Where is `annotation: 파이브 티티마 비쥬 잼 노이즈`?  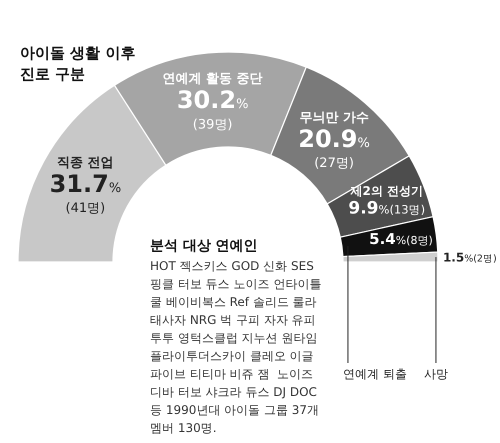 annotation: 파이브 티티마 비쥬 잼 노이즈 is located at coordinates (232, 374).